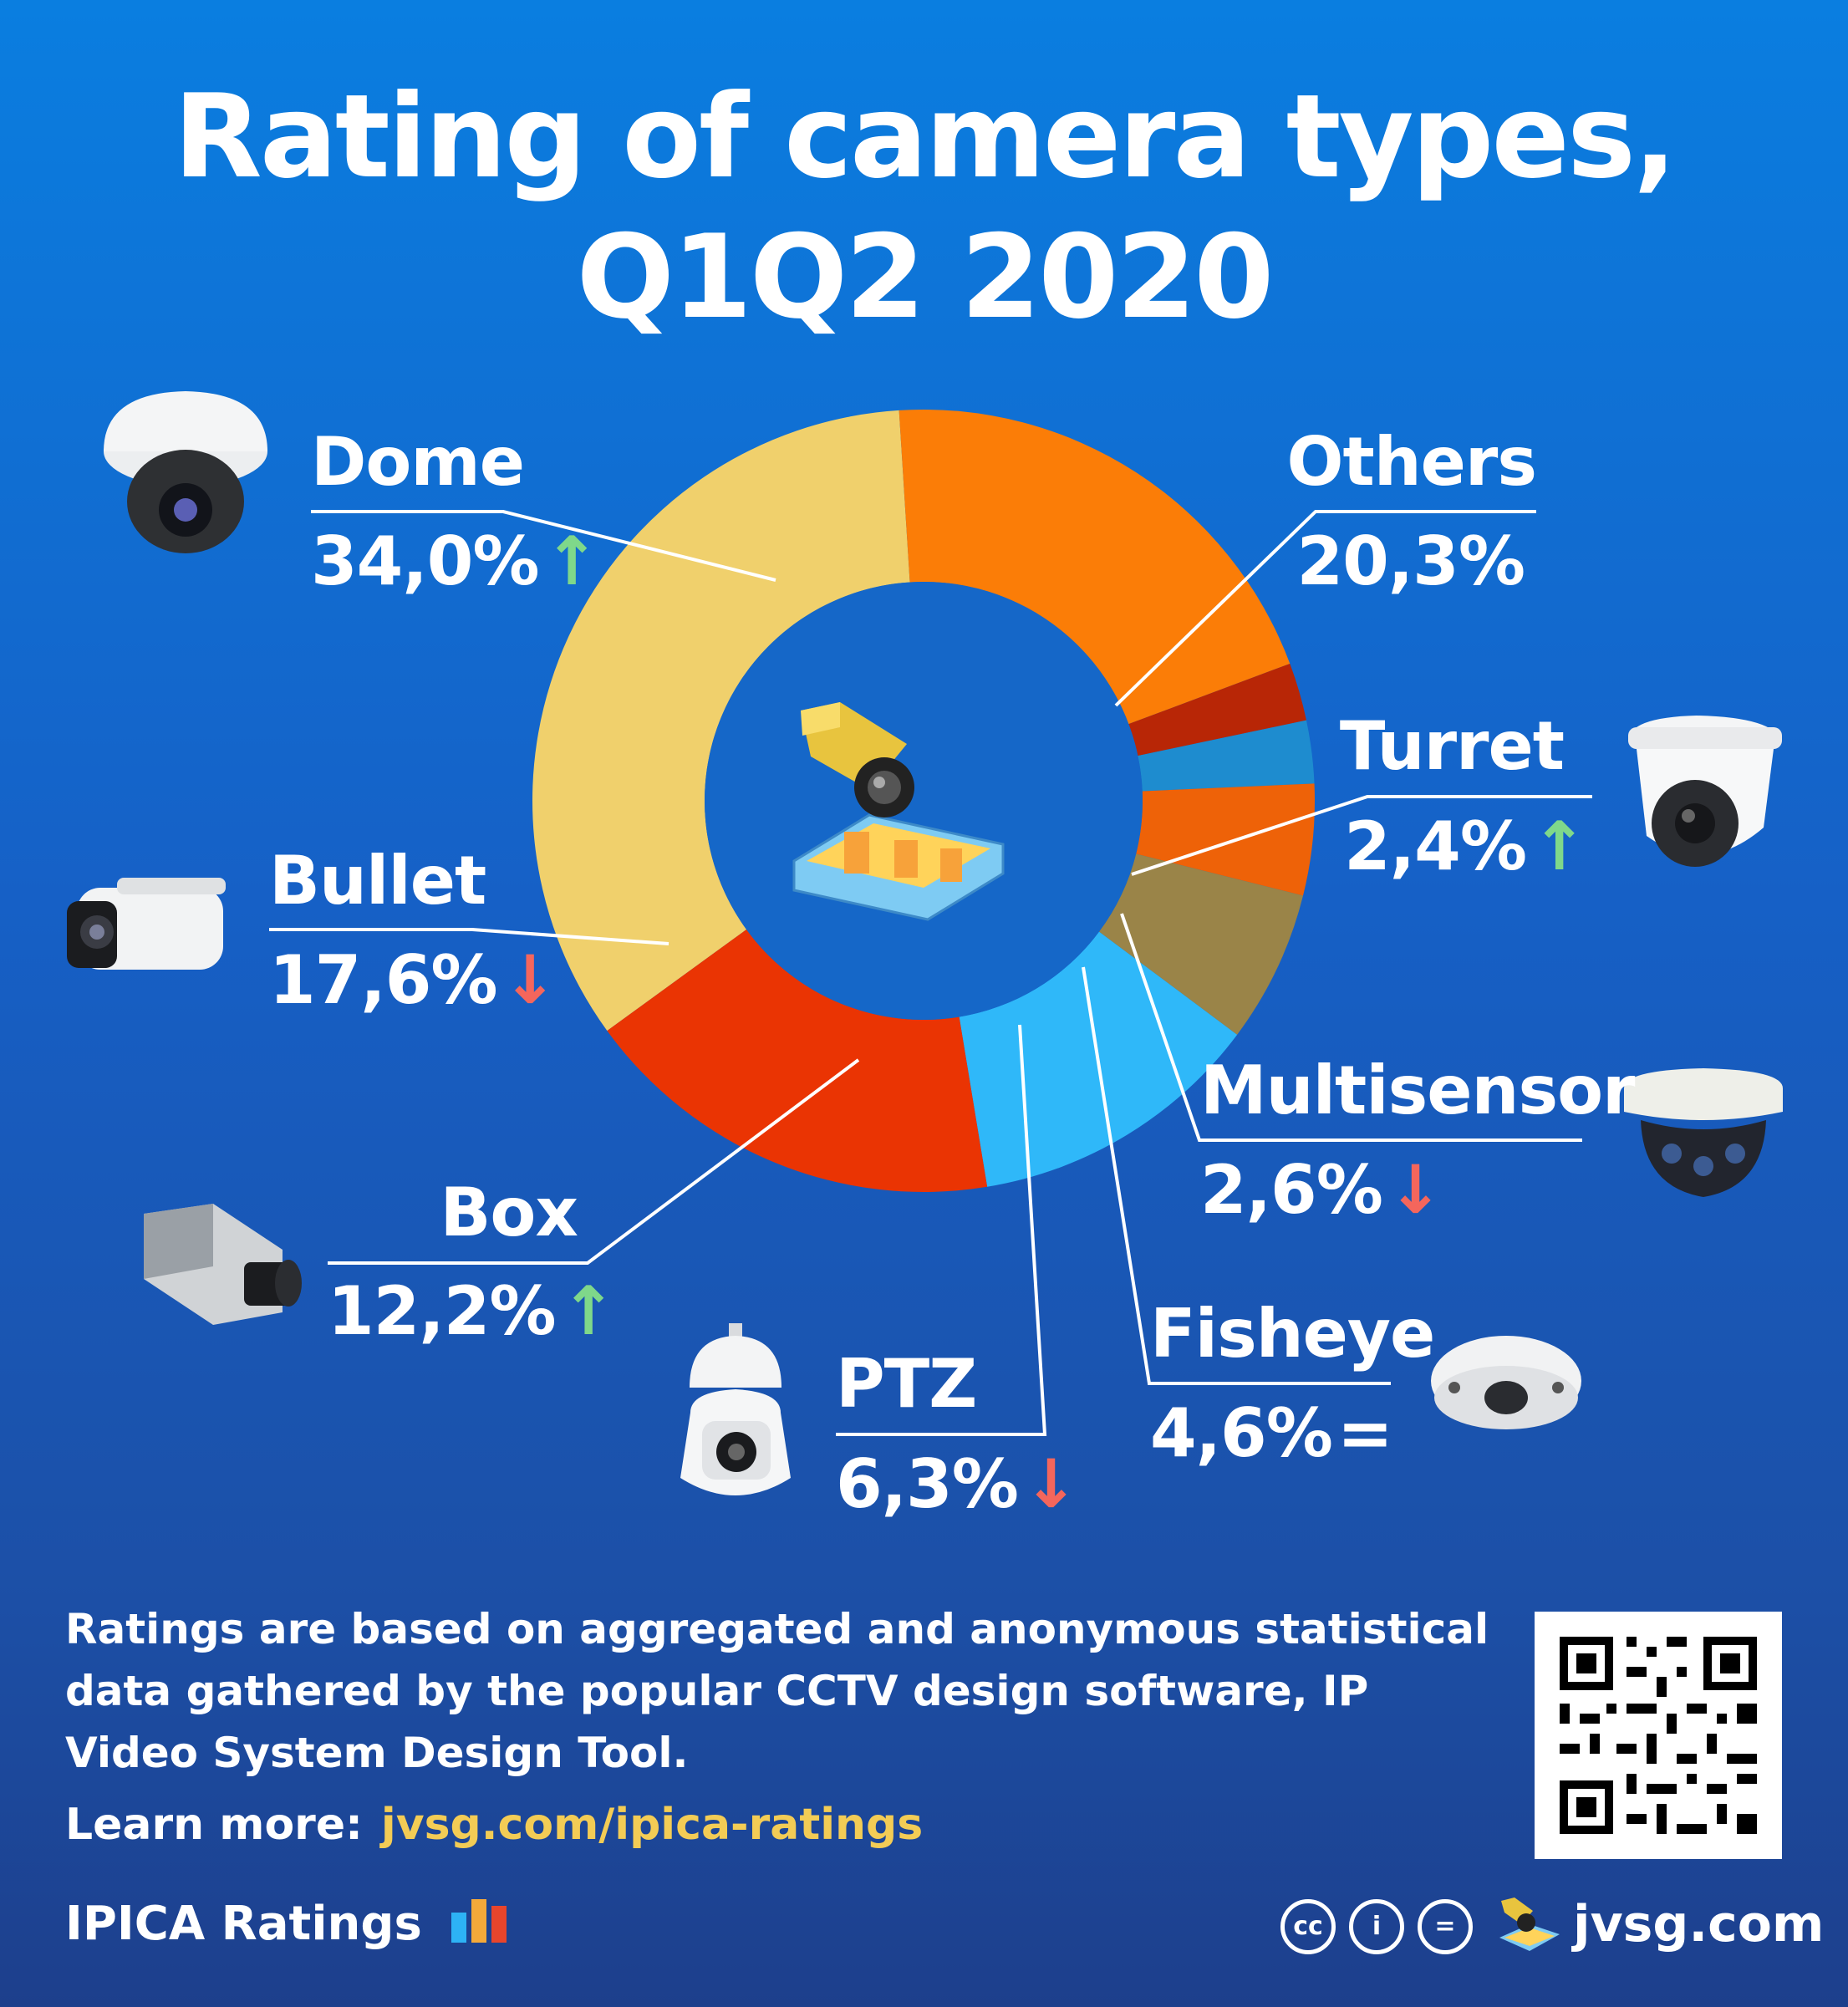 The height and width of the screenshot is (2007, 1848). What do you see at coordinates (1705, 791) in the screenshot?
I see `turret-camera-icon` at bounding box center [1705, 791].